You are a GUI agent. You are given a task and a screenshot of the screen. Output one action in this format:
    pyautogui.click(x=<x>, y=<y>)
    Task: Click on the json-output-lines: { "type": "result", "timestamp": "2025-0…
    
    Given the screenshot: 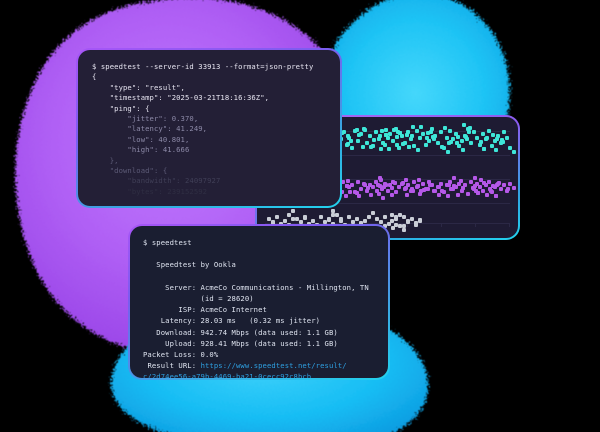 What is the action you would take?
    pyautogui.click(x=216, y=134)
    